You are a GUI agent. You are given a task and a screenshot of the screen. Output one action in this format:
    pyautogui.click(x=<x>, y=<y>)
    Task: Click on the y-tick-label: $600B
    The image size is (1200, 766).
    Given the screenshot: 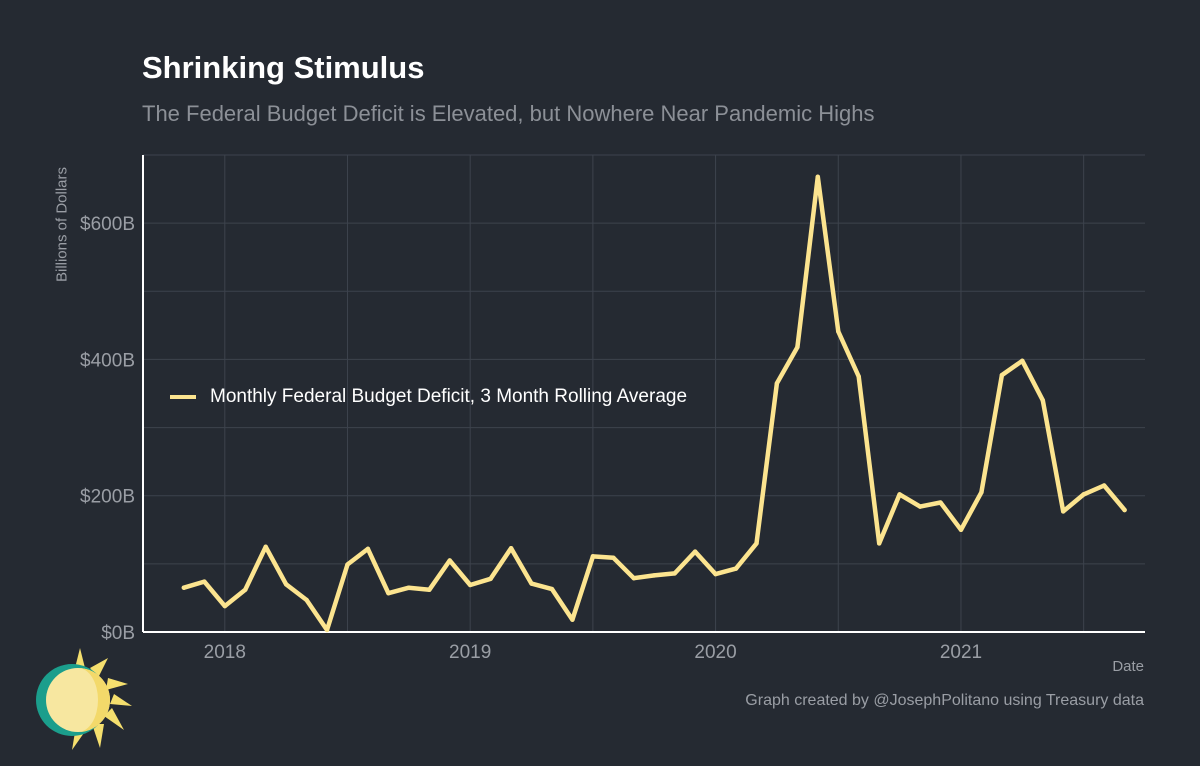 What is the action you would take?
    pyautogui.click(x=107, y=224)
    